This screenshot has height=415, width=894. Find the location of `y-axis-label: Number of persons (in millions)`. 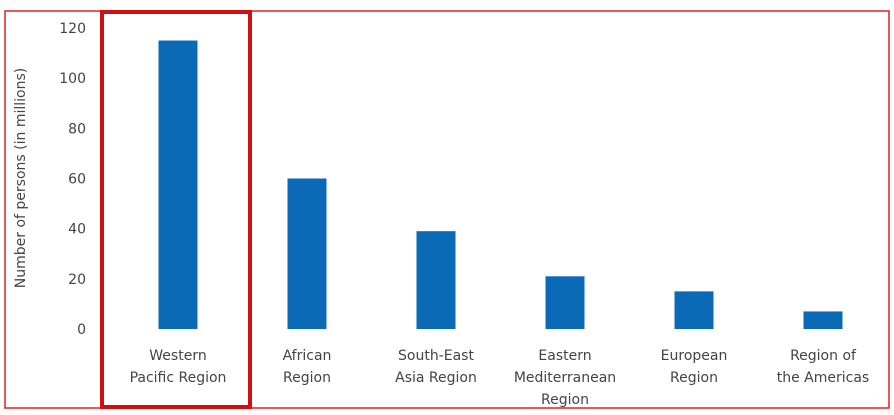

y-axis-label: Number of persons (in millions) is located at coordinates (21, 178).